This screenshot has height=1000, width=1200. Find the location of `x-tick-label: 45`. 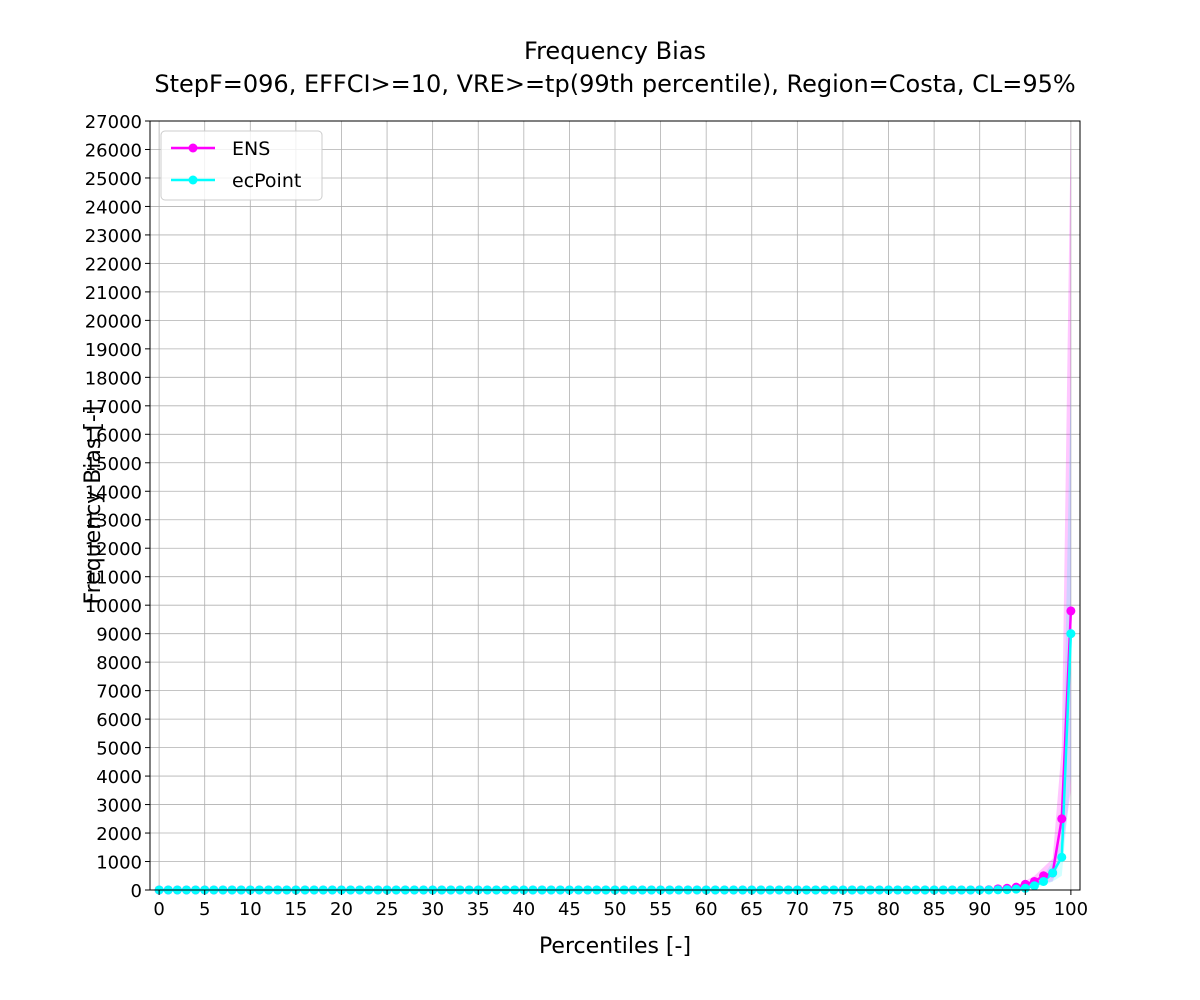

x-tick-label: 45 is located at coordinates (569, 909).